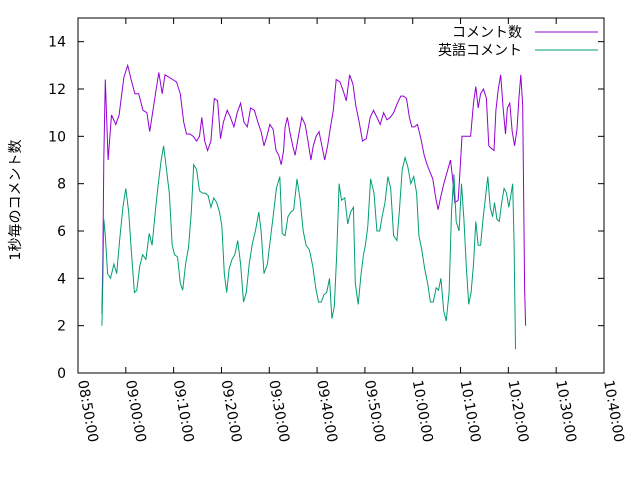 The width and height of the screenshot is (640, 480). Describe the element at coordinates (61, 374) in the screenshot. I see `y-tick-label: 0` at that location.